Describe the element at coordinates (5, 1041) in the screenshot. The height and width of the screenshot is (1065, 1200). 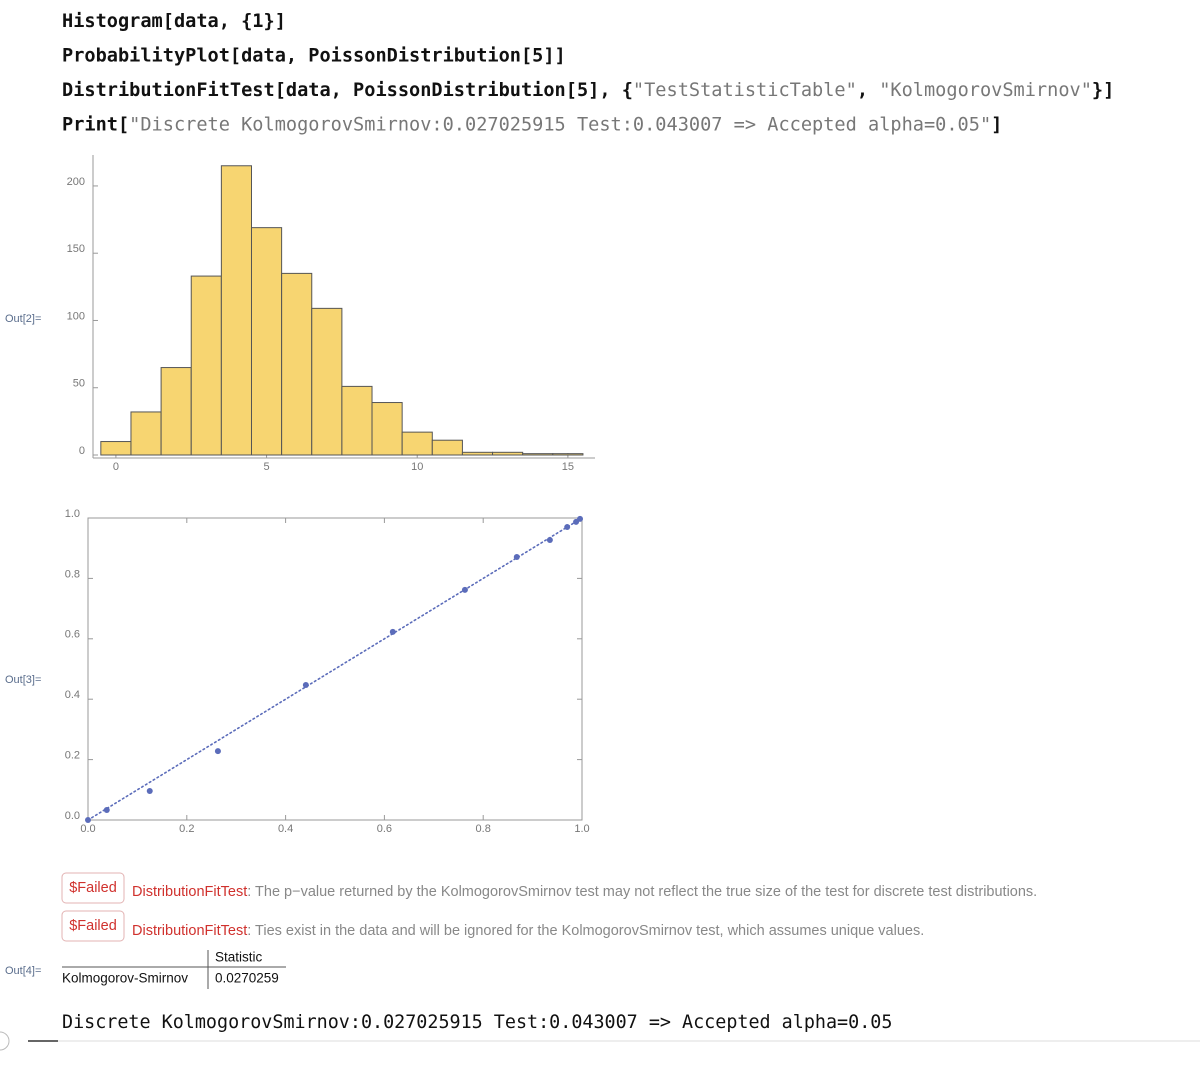
I see `cell-insert-button` at that location.